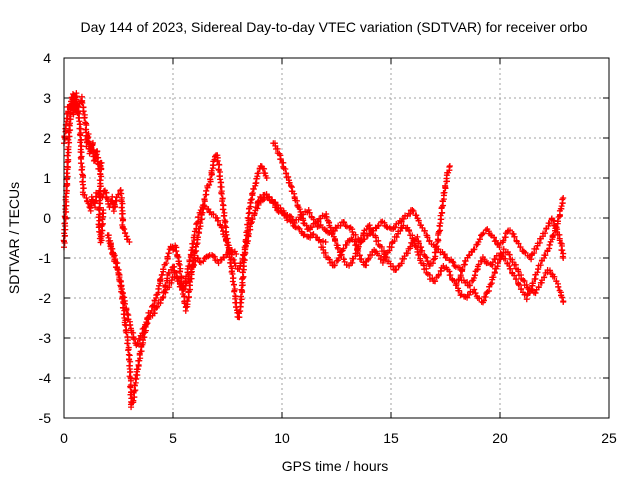 Image resolution: width=640 pixels, height=480 pixels. Describe the element at coordinates (45, 338) in the screenshot. I see `y-tick-label: -3` at that location.